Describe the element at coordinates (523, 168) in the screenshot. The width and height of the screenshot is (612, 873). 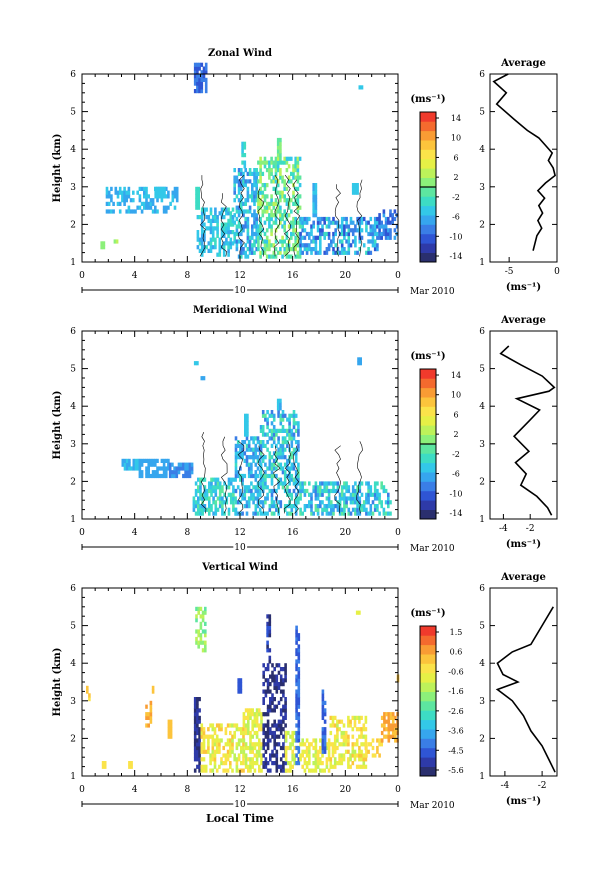
I see `average-frame` at that location.